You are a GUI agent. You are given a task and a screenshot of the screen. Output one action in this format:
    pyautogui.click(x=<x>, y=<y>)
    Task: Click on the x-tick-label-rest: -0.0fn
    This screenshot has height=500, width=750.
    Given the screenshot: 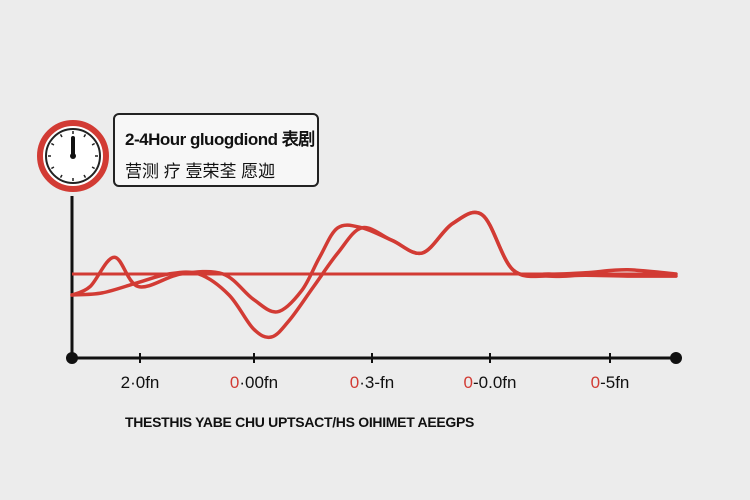 What is the action you would take?
    pyautogui.click(x=494, y=382)
    